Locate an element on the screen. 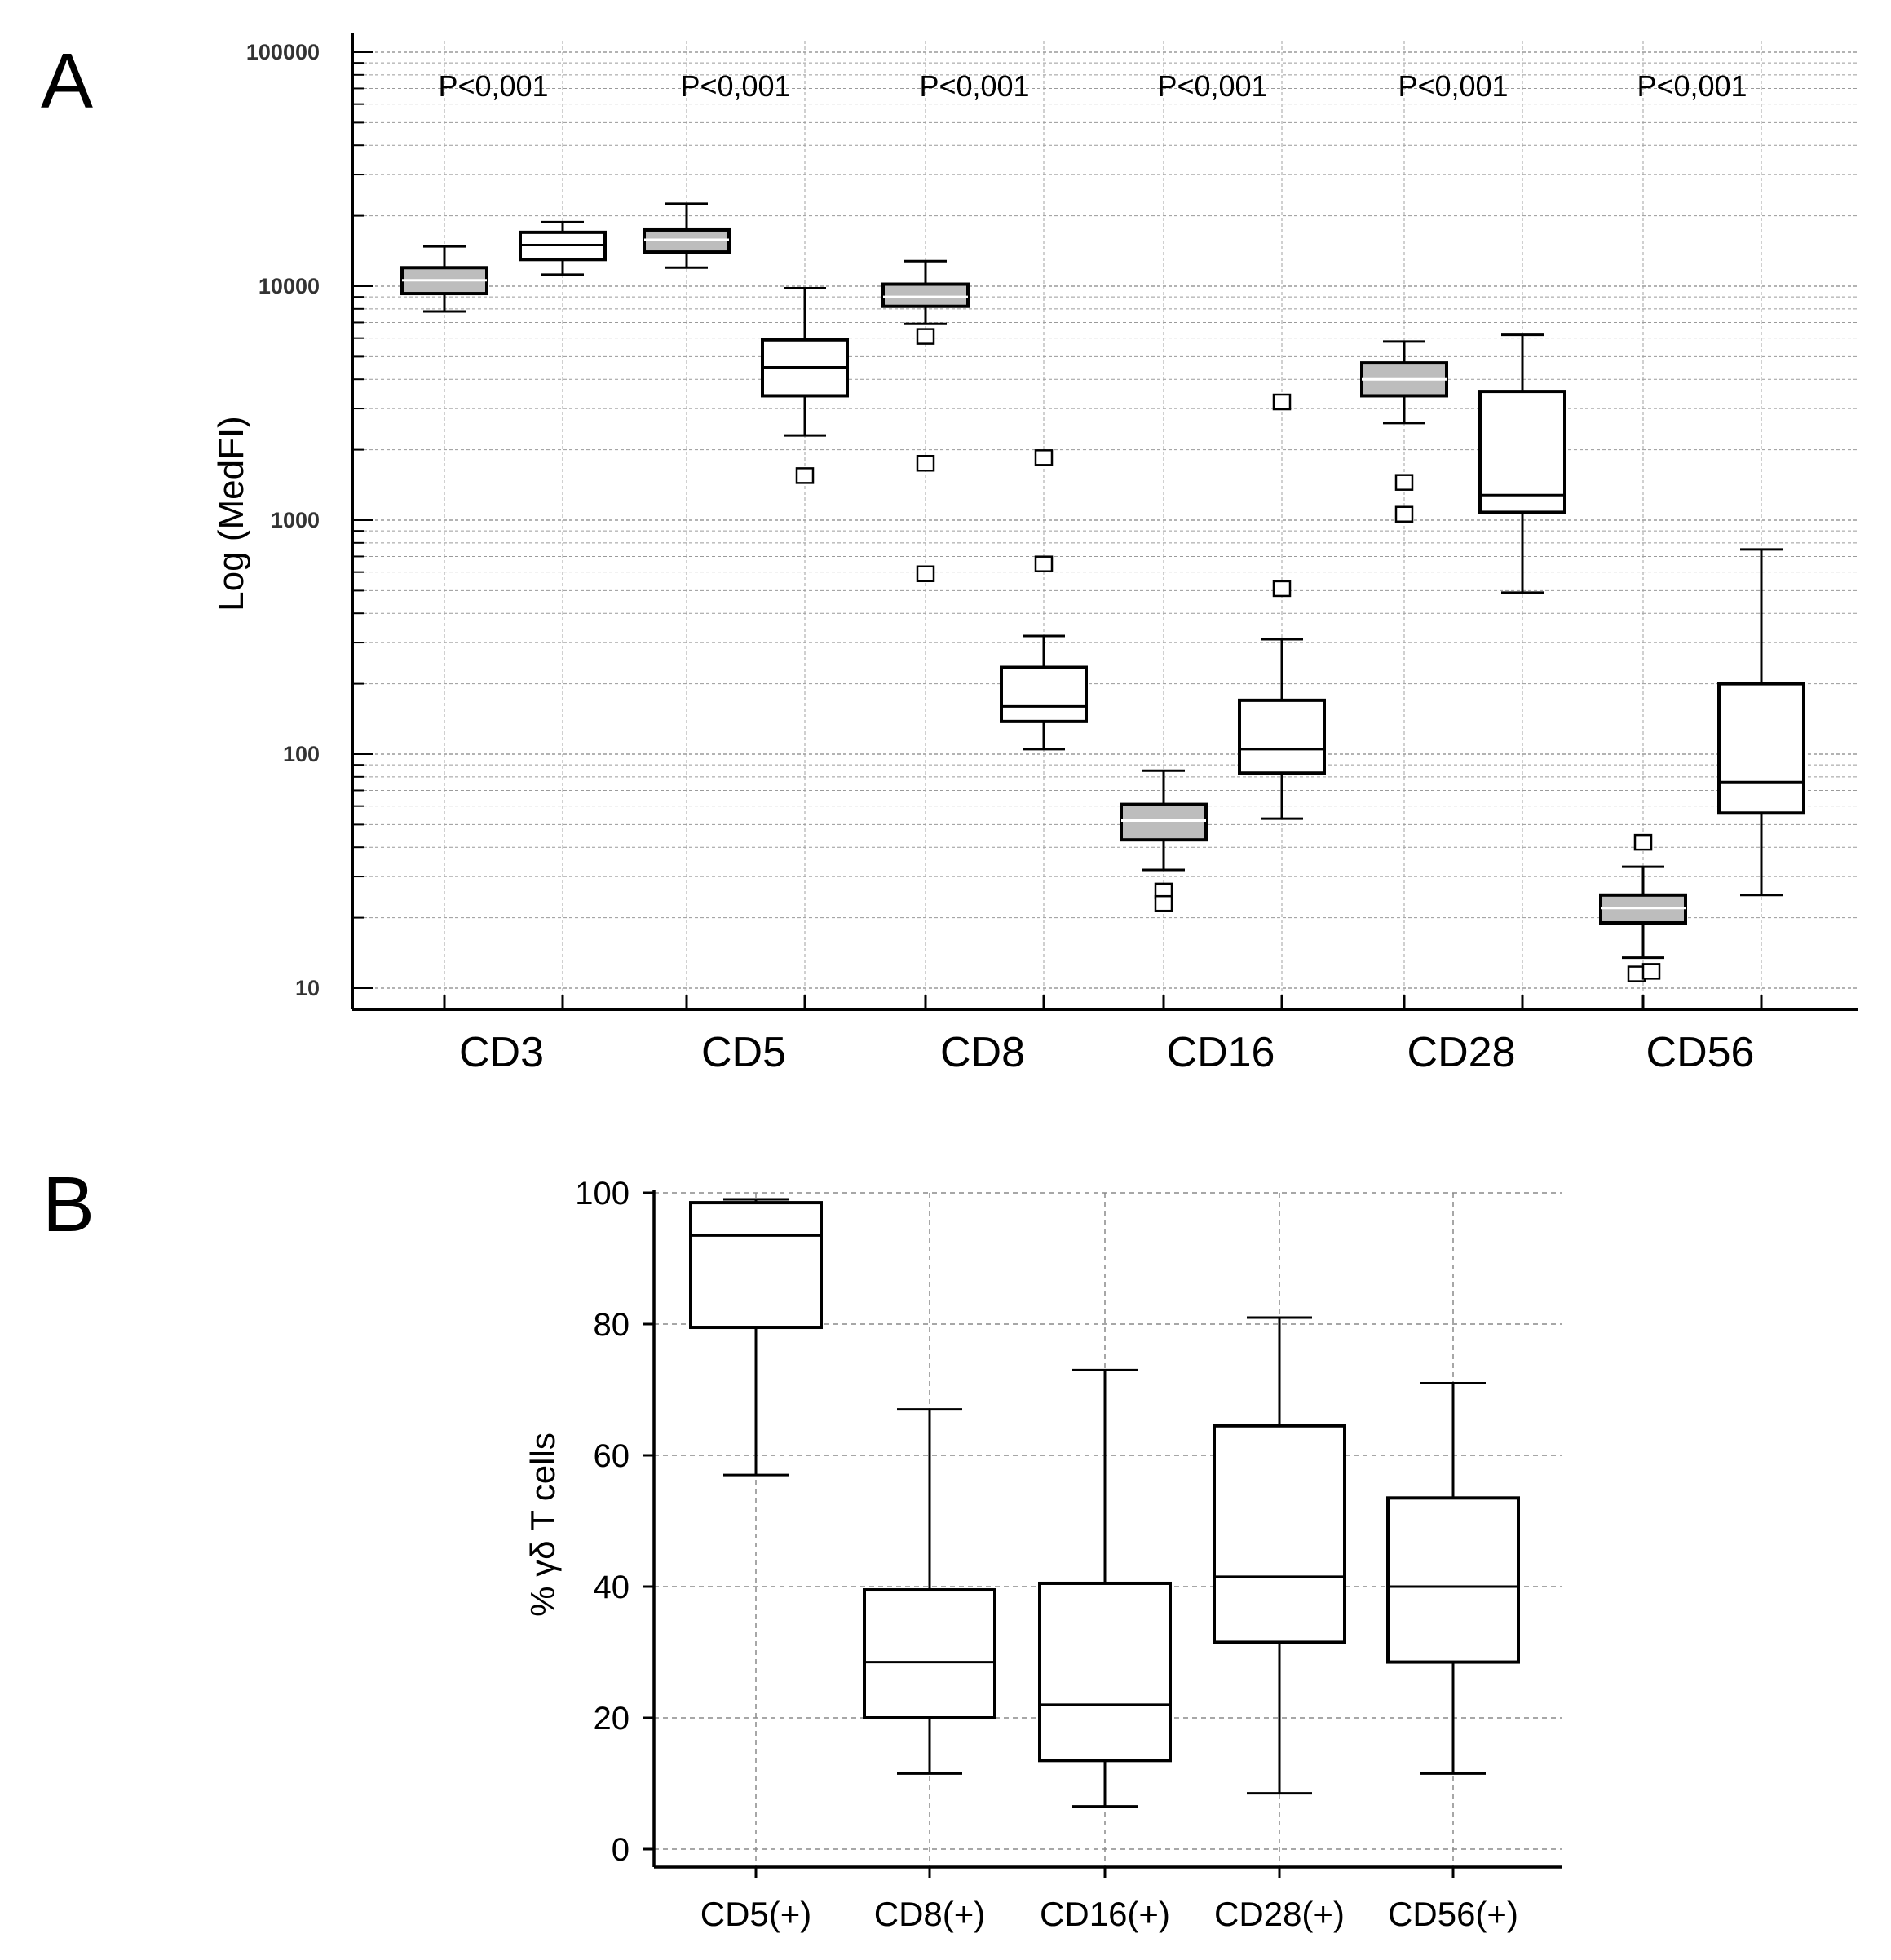 This screenshot has width=1891, height=1960. y-tick-label: 10000 is located at coordinates (289, 286).